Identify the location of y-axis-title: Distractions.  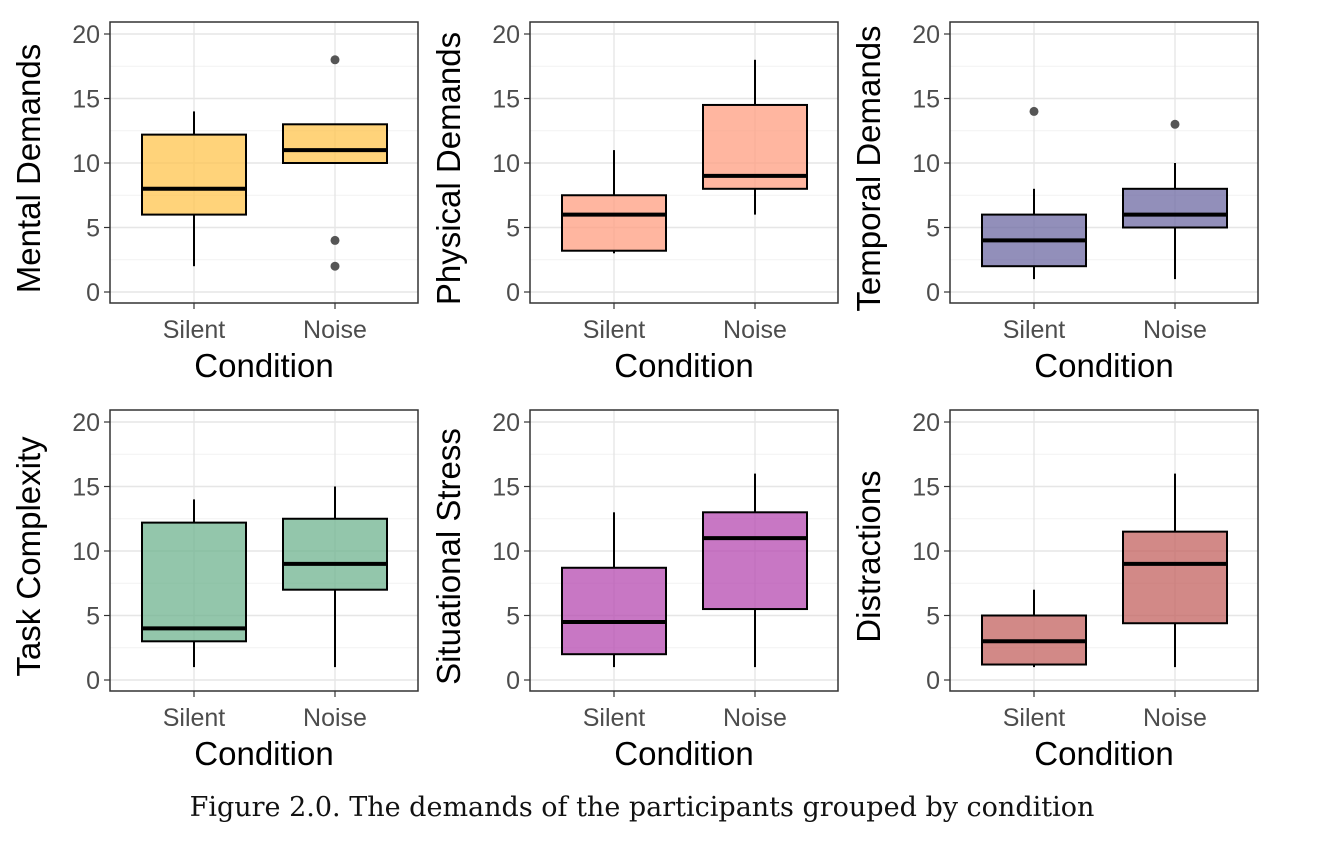
(868, 556).